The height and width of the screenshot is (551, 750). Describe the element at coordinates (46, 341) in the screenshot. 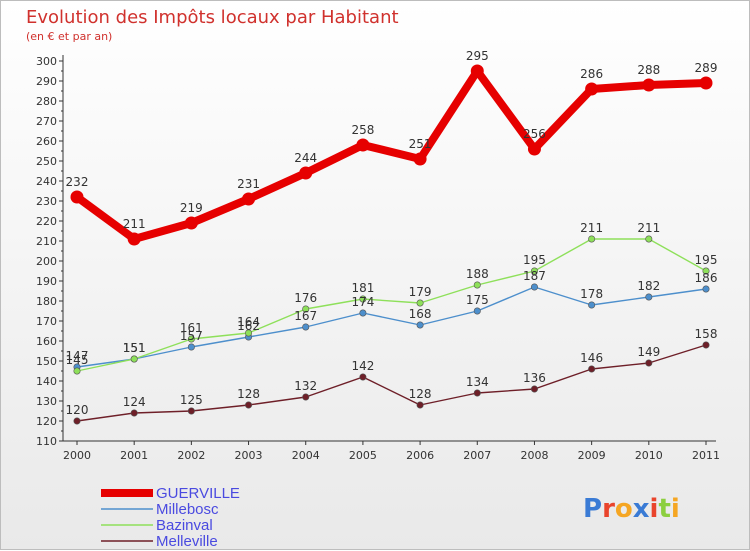

I see `y-tick-label: 160` at that location.